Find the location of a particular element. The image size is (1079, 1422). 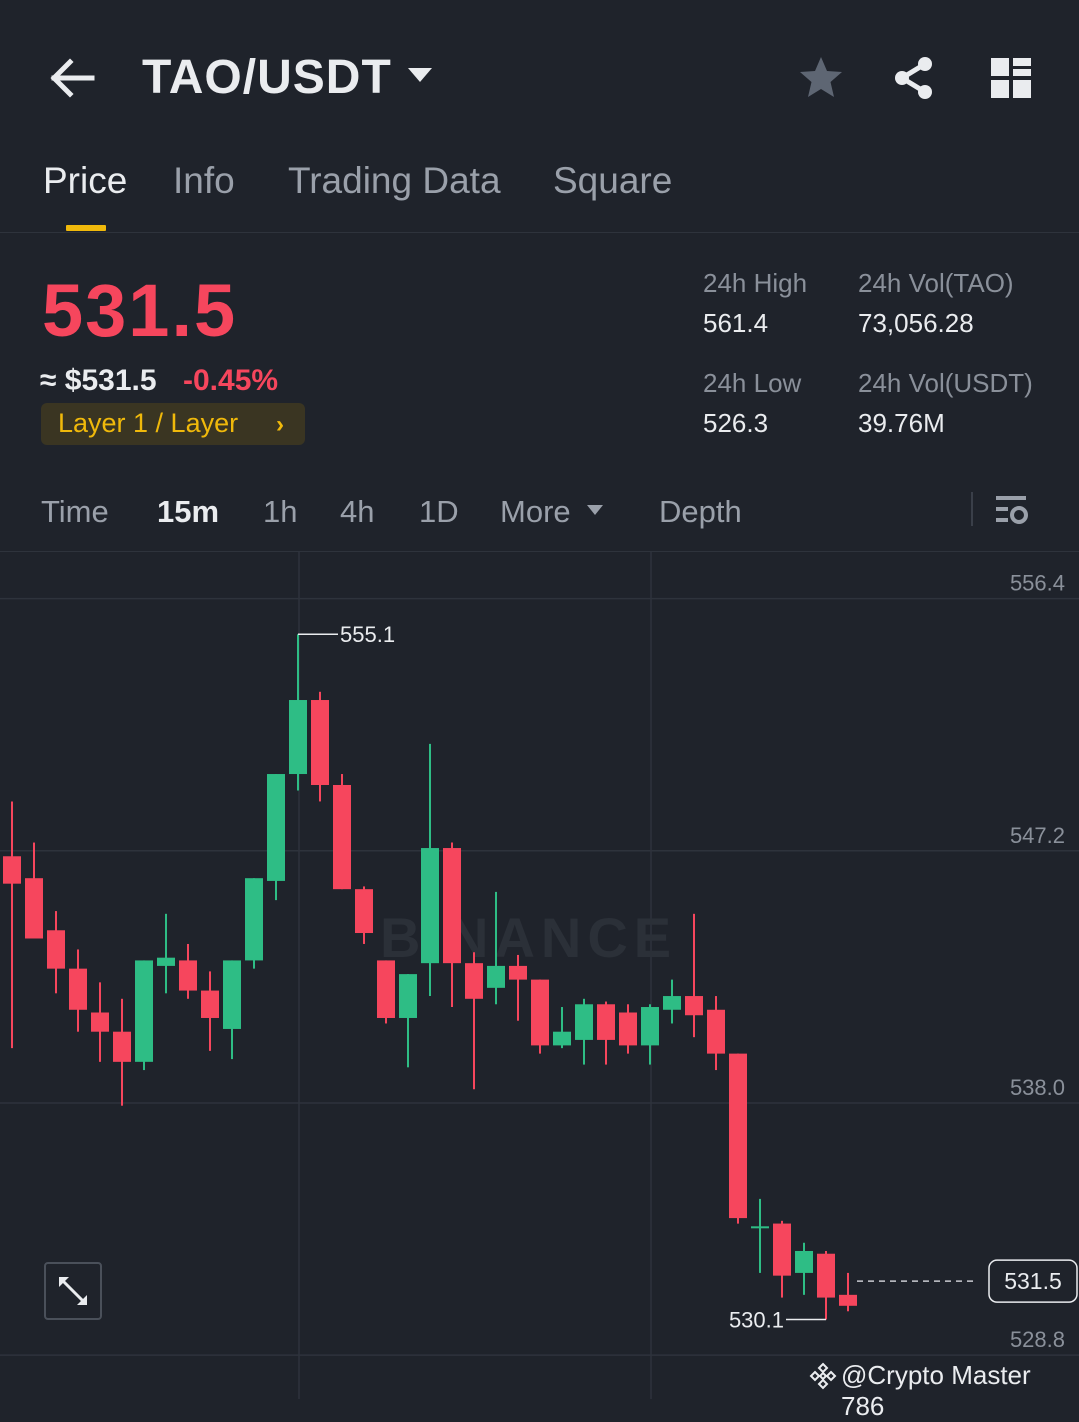

tabs-divider is located at coordinates (539, 232).